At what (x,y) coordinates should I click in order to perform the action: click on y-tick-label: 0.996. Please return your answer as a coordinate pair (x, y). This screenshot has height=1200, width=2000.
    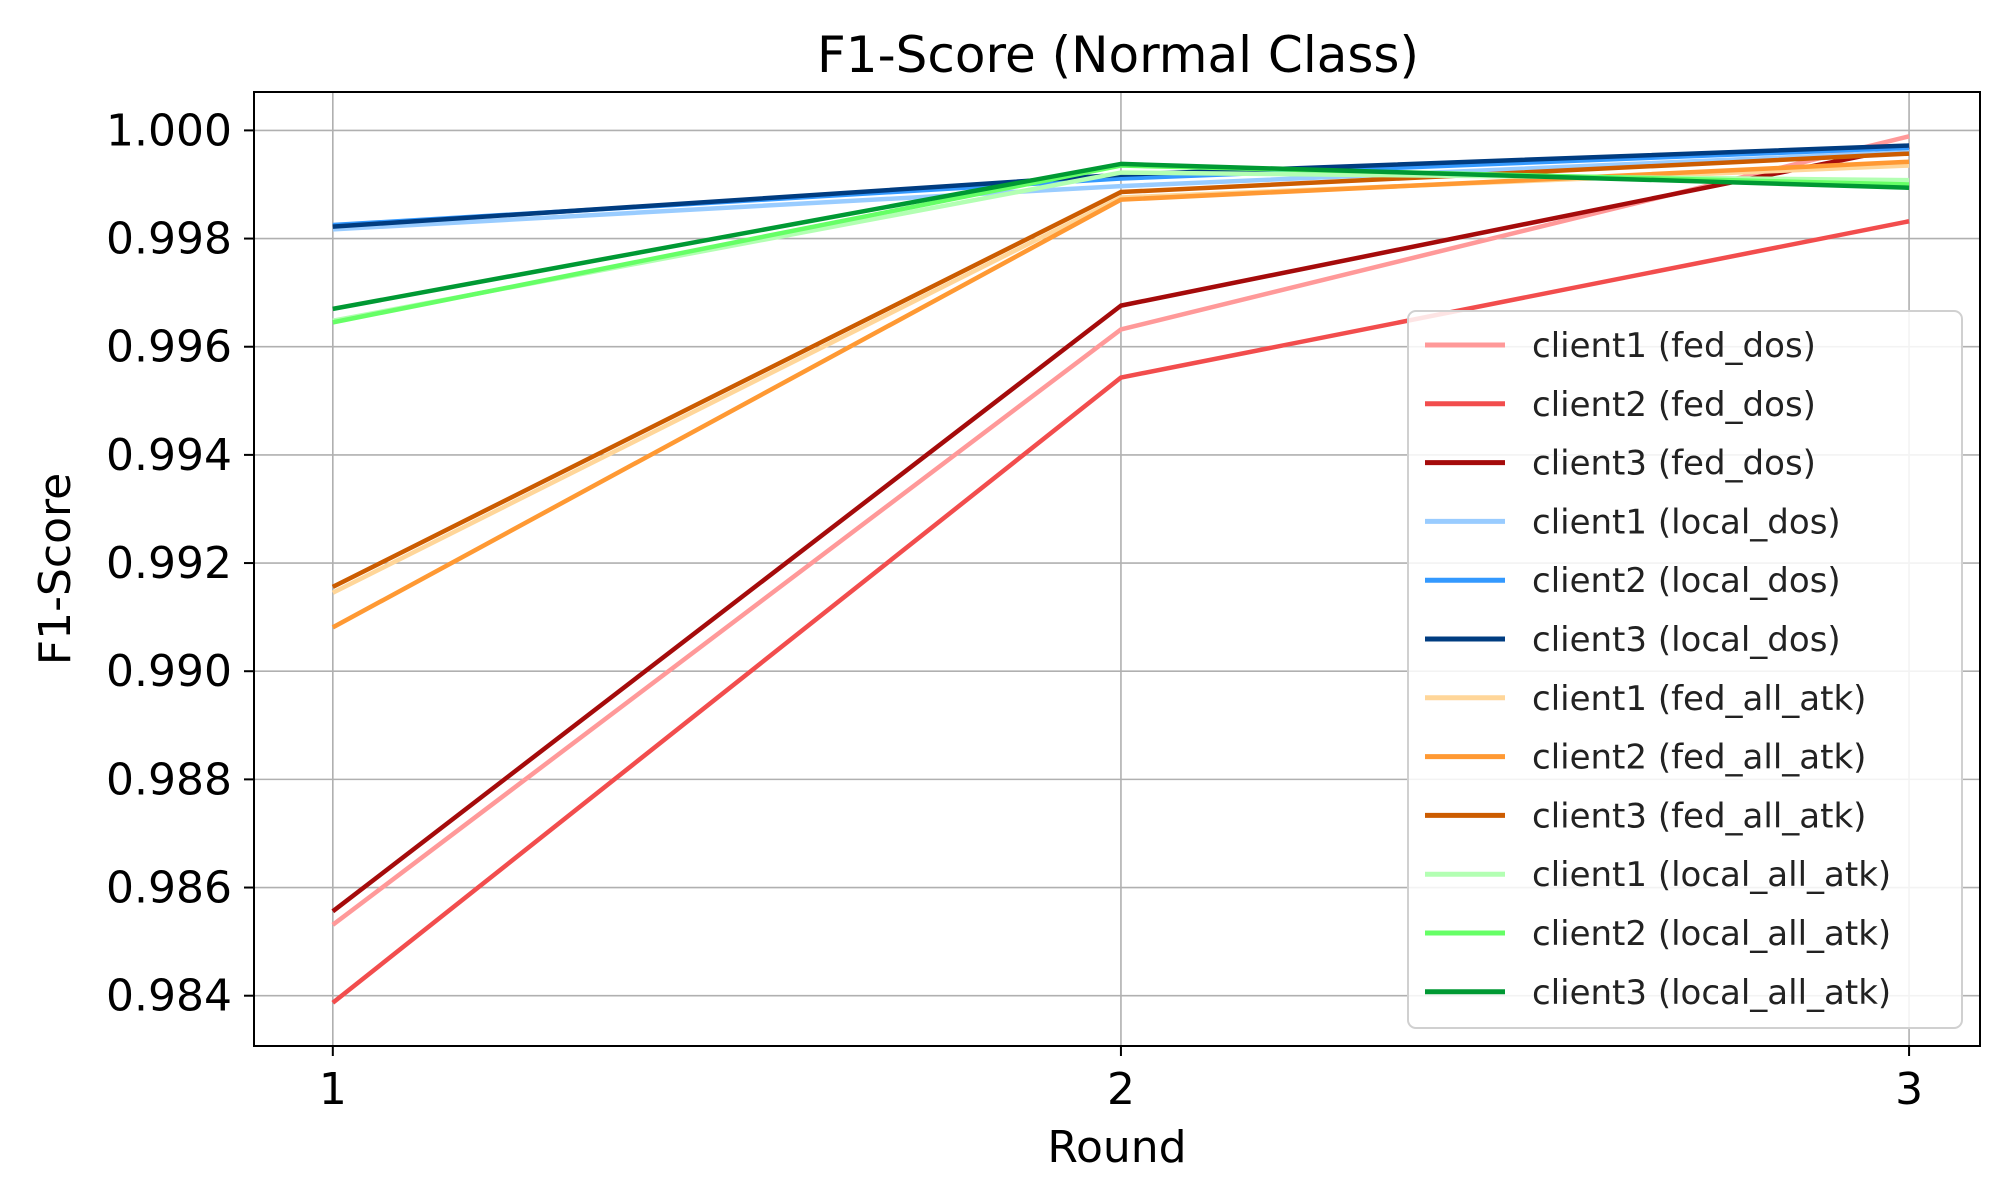
    Looking at the image, I should click on (169, 347).